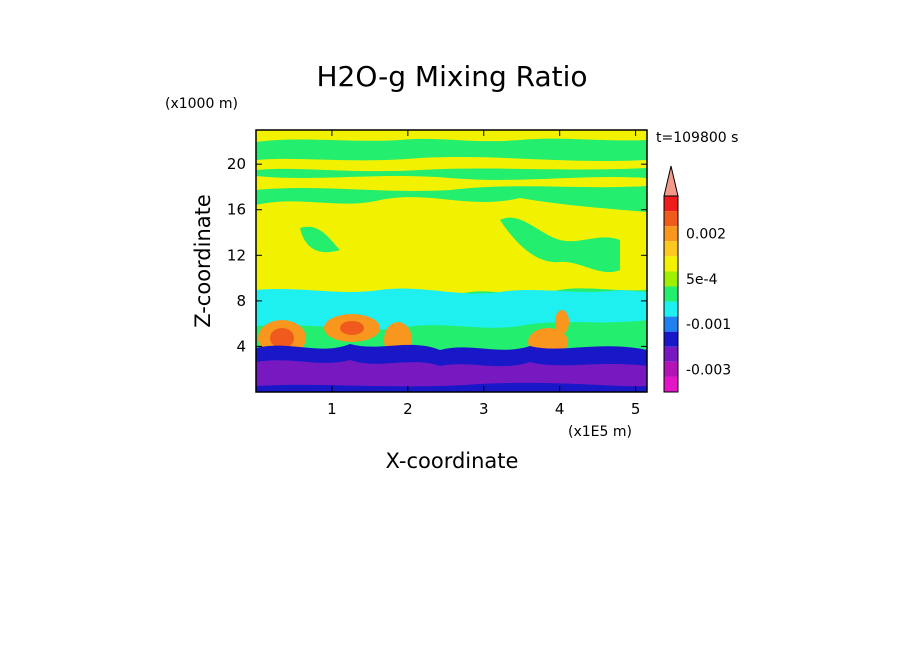 The width and height of the screenshot is (904, 654). I want to click on x-tick-label: 1, so click(332, 409).